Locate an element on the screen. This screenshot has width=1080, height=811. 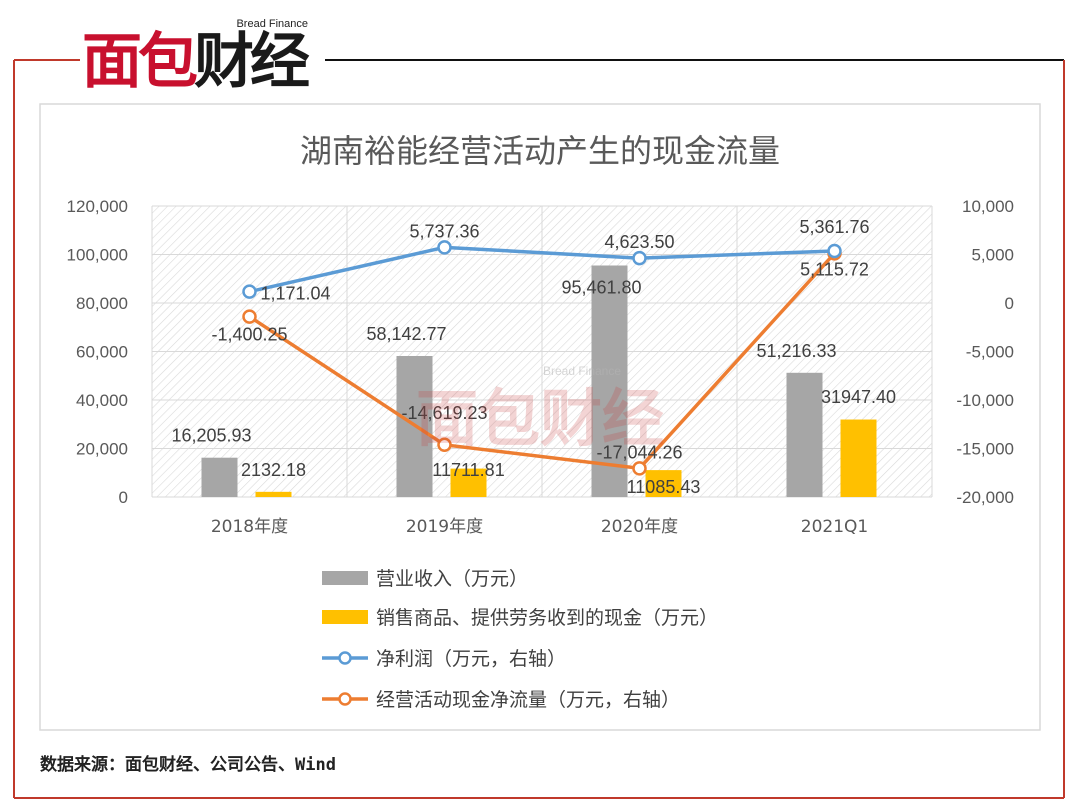
legend-label: 销售商品、提供劳务收到的现金（万元） is located at coordinates (547, 618).